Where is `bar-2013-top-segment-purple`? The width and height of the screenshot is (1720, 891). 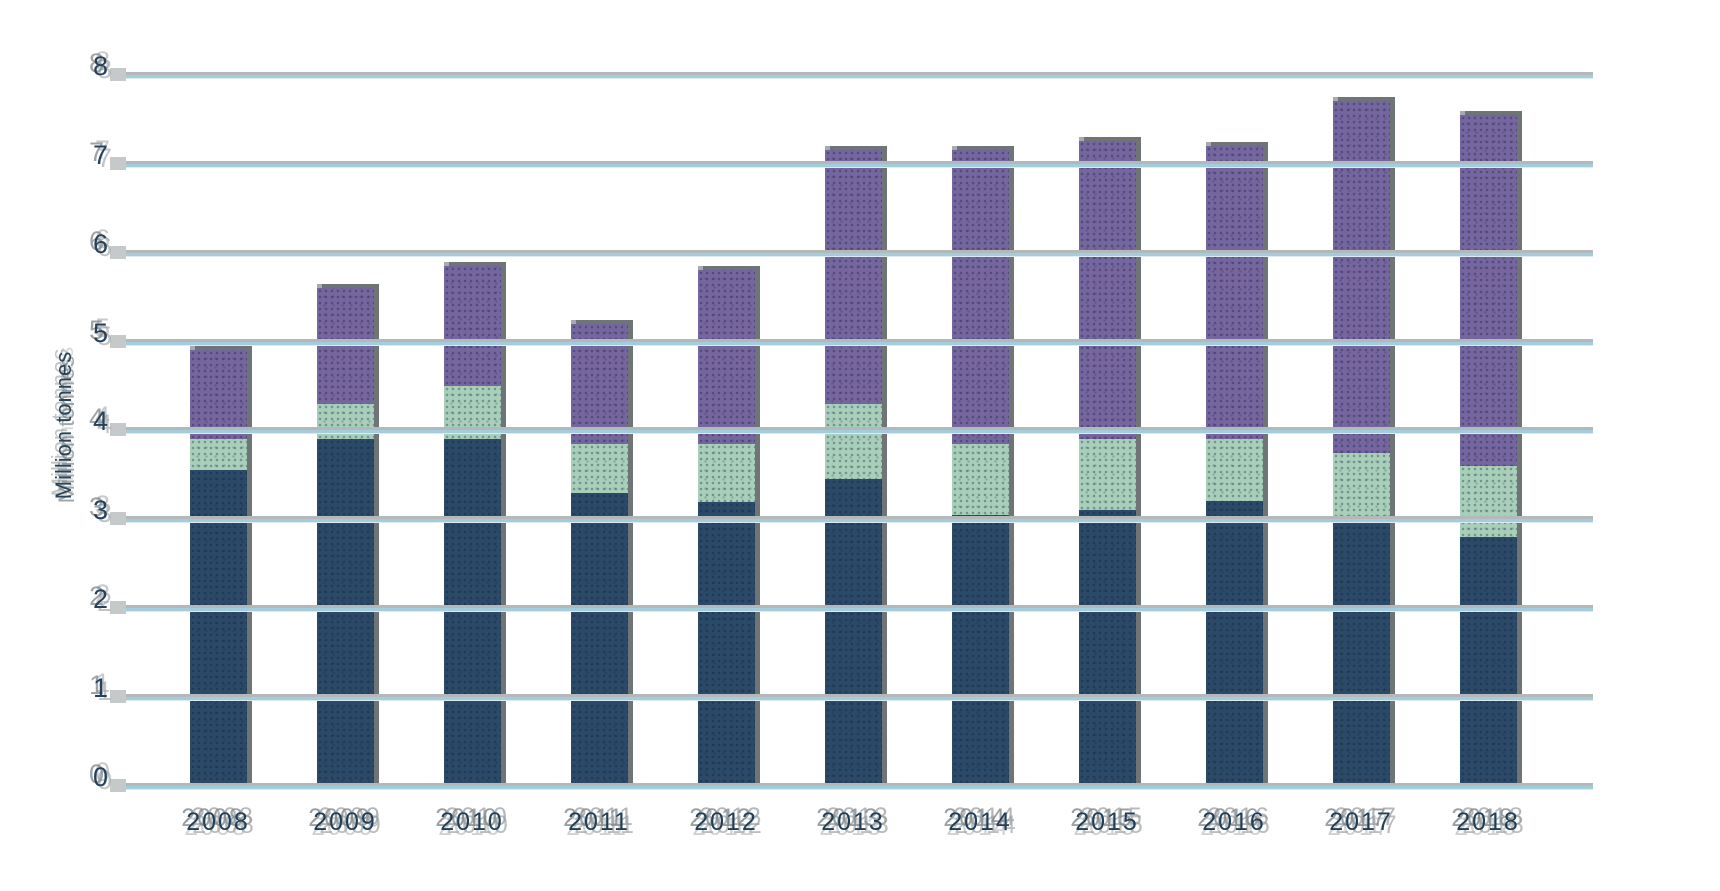 bar-2013-top-segment-purple is located at coordinates (853, 277).